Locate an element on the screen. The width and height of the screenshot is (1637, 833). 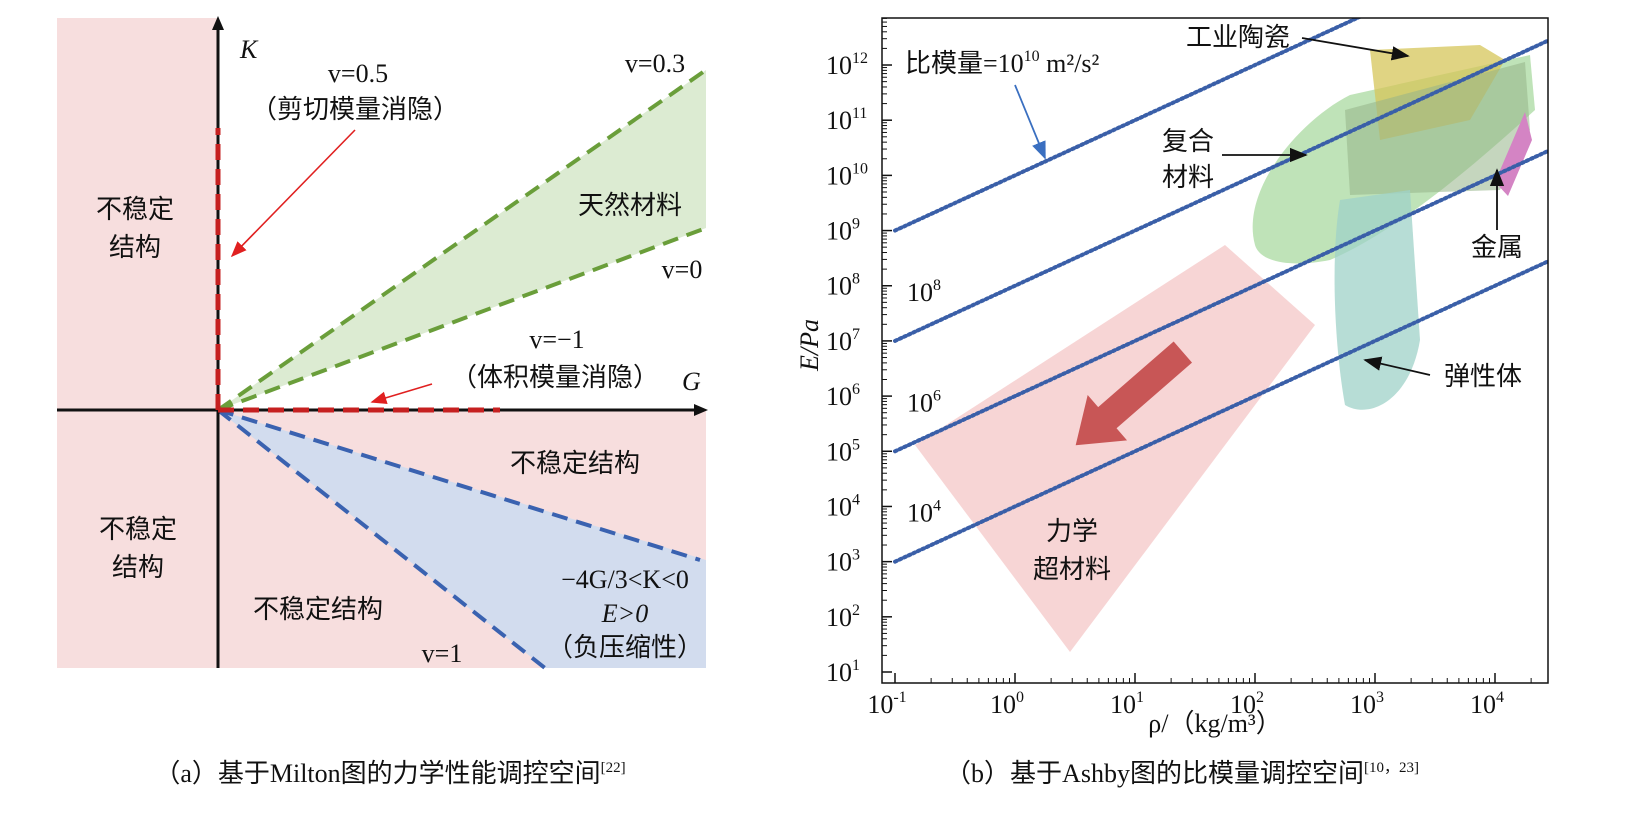
negative-region is located at coordinates (462, 539).